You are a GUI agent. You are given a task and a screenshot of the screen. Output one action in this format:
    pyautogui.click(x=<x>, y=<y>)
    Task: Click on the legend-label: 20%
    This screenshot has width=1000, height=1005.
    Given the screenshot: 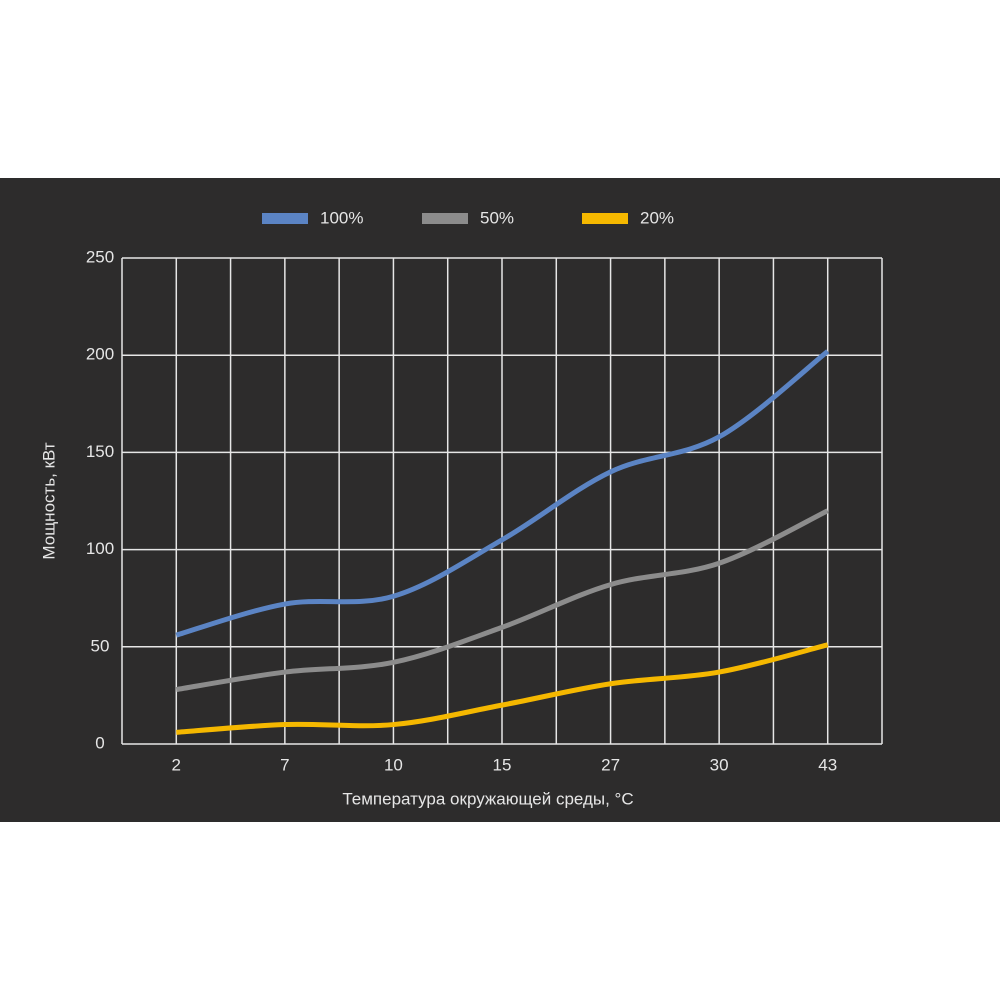 What is the action you would take?
    pyautogui.click(x=657, y=217)
    